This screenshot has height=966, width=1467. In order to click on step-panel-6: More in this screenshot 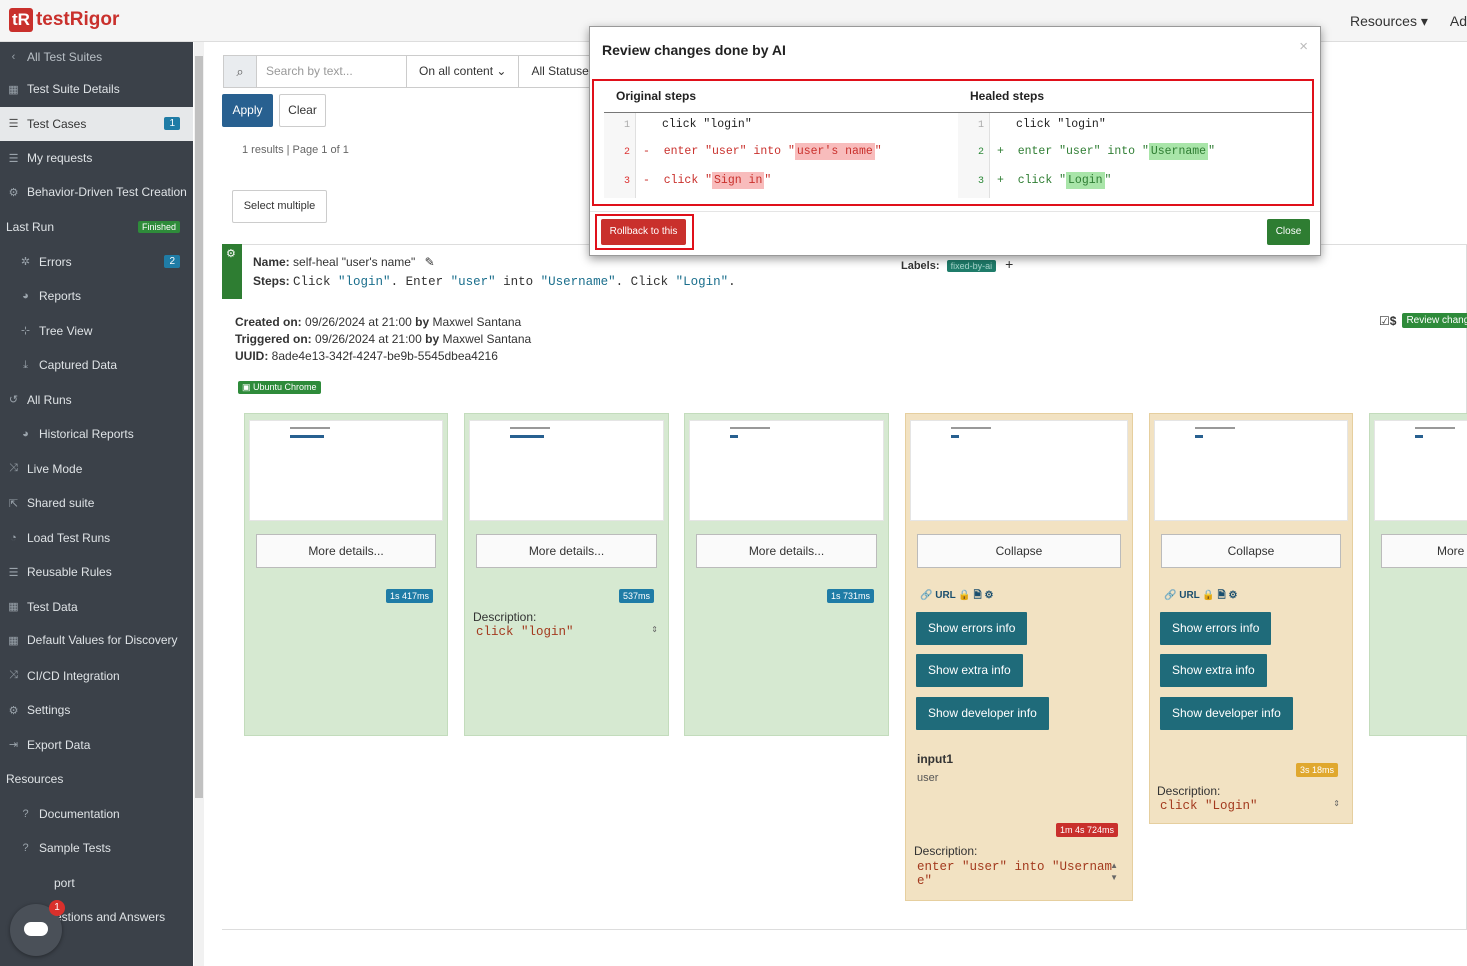, I will do `click(1418, 574)`.